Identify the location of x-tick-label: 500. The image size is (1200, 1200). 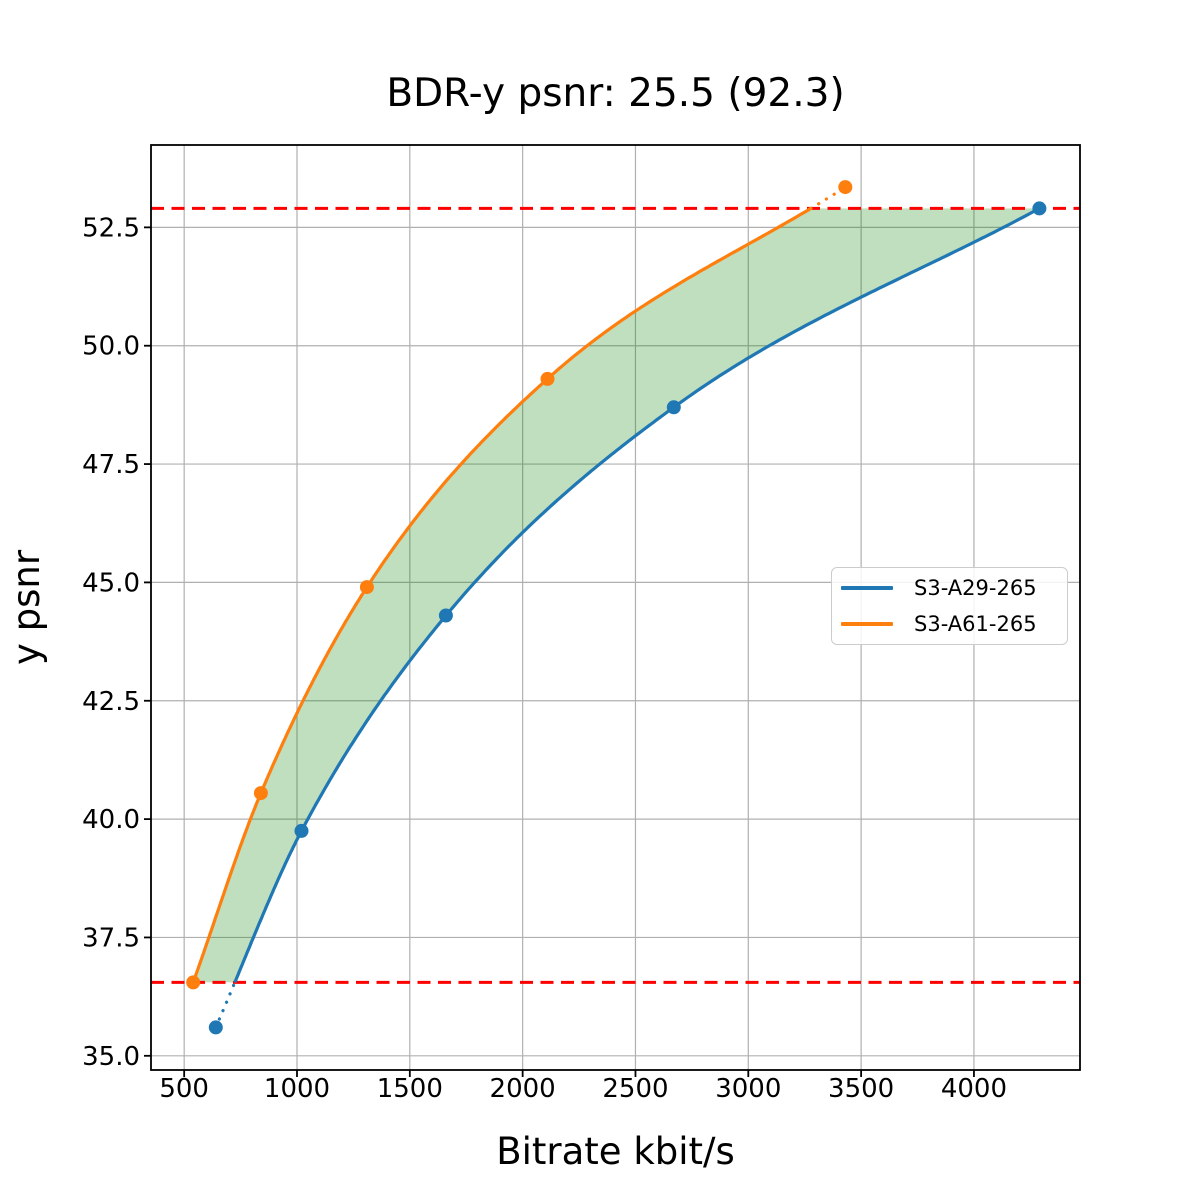
(184, 1089).